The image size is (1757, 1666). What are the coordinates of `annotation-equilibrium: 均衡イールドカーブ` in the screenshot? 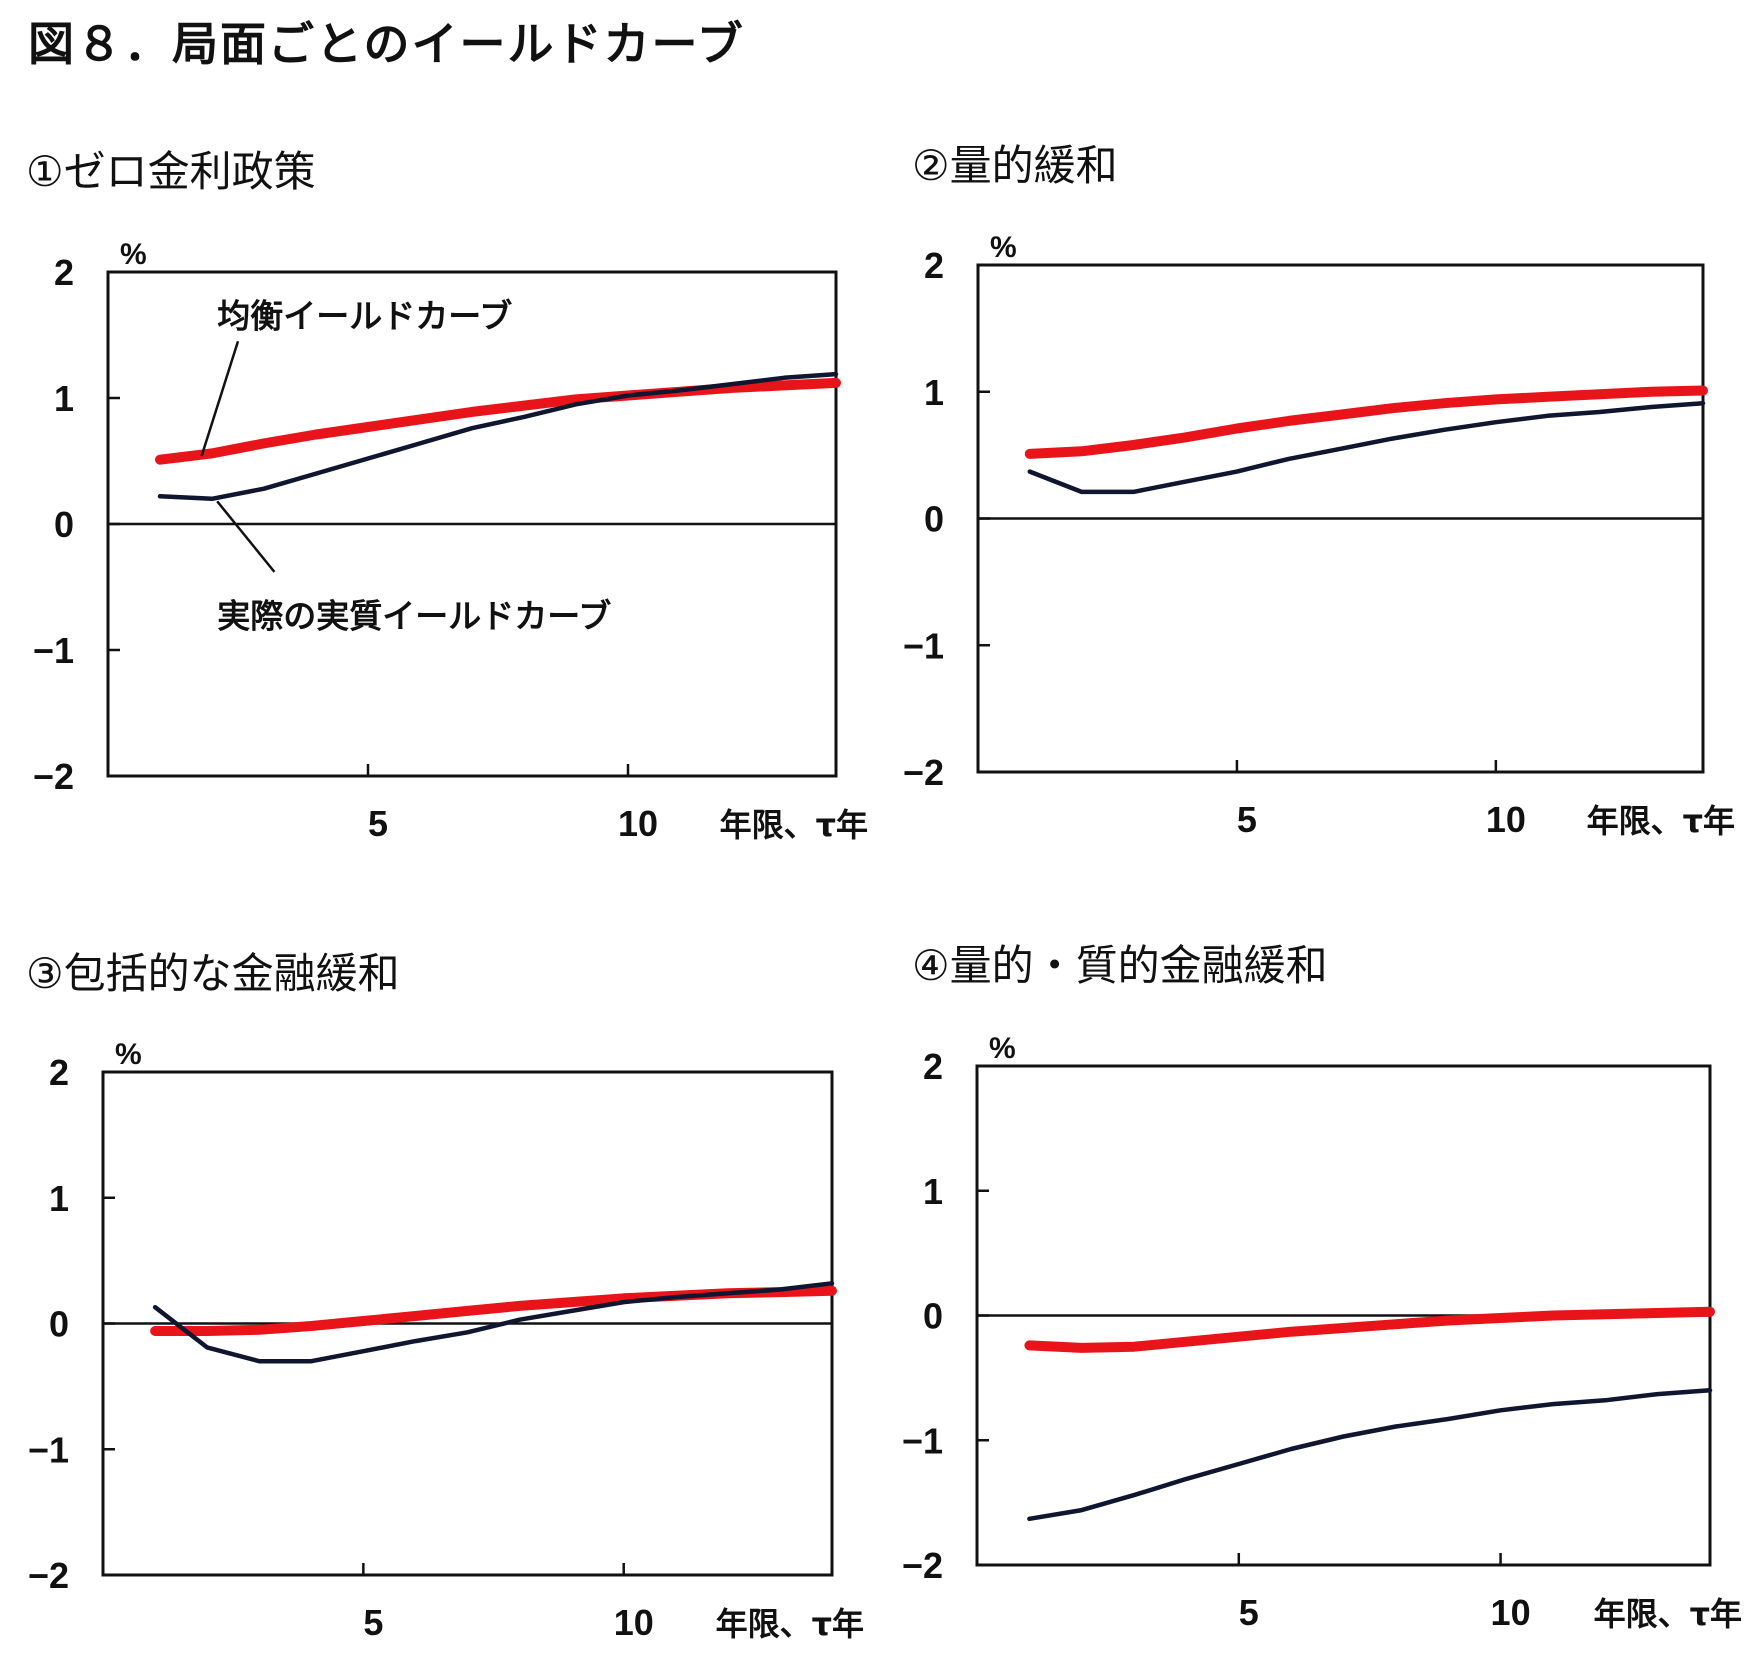 It's located at (364, 315).